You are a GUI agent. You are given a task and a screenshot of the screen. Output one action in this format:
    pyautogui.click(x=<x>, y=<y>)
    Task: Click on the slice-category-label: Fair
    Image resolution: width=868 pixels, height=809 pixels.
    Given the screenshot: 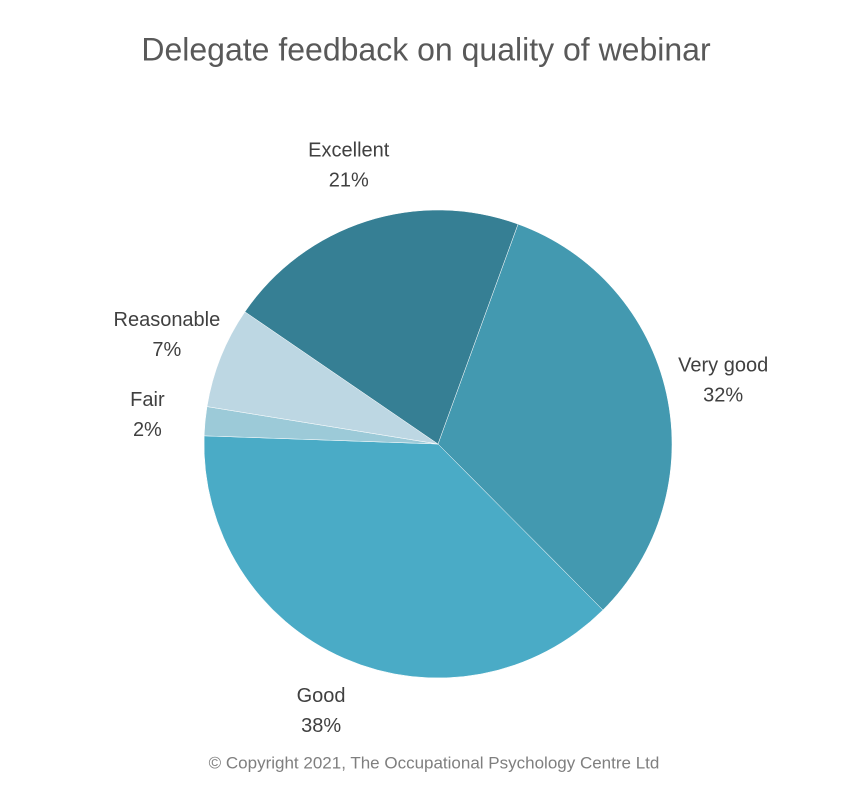 What is the action you would take?
    pyautogui.click(x=147, y=400)
    